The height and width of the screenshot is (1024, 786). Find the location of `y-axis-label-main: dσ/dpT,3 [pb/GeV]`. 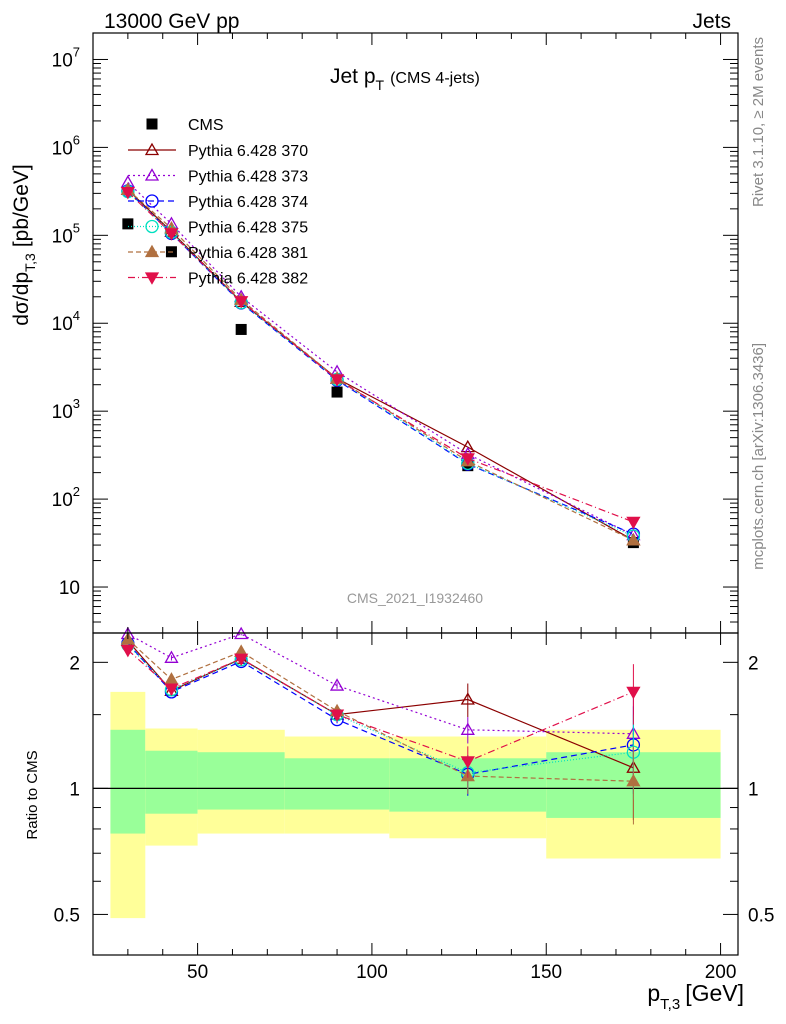

y-axis-label-main: dσ/dpT,3 [pb/GeV] is located at coordinates (24, 244).